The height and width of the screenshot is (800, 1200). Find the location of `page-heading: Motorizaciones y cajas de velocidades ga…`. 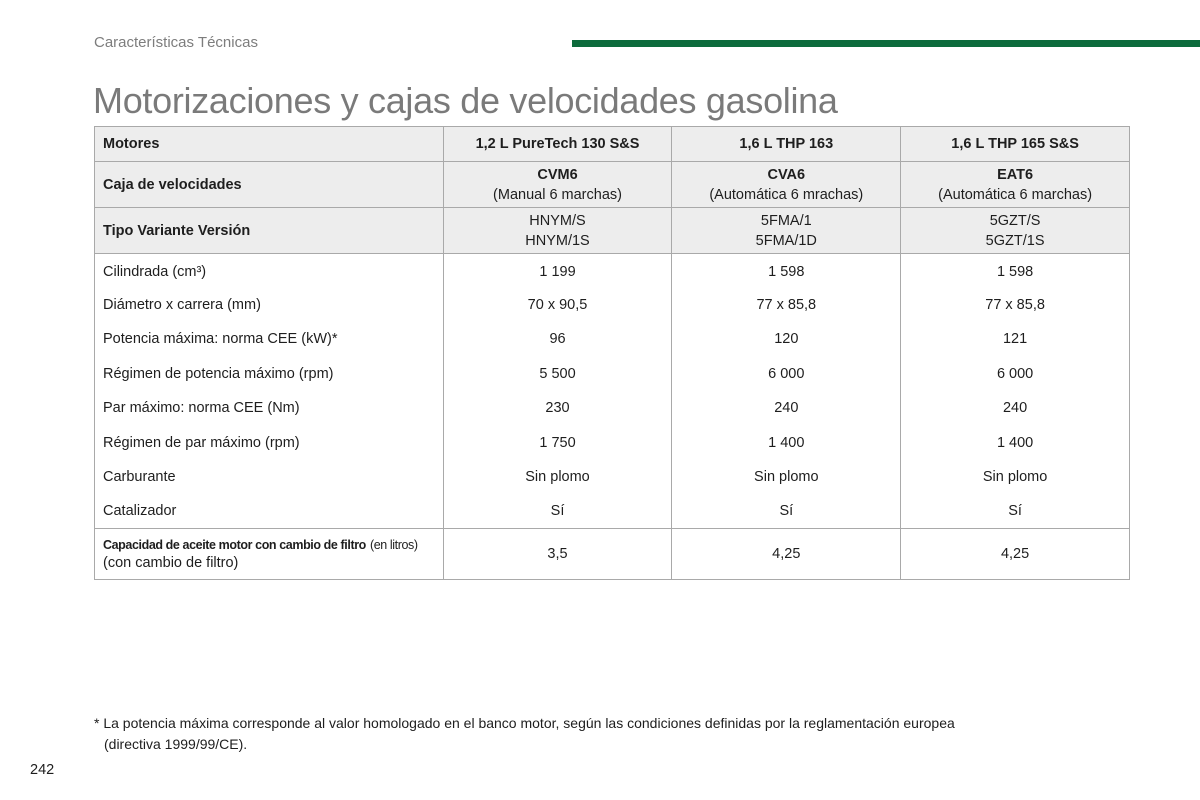

page-heading: Motorizaciones y cajas de velocidades ga… is located at coordinates (465, 100).